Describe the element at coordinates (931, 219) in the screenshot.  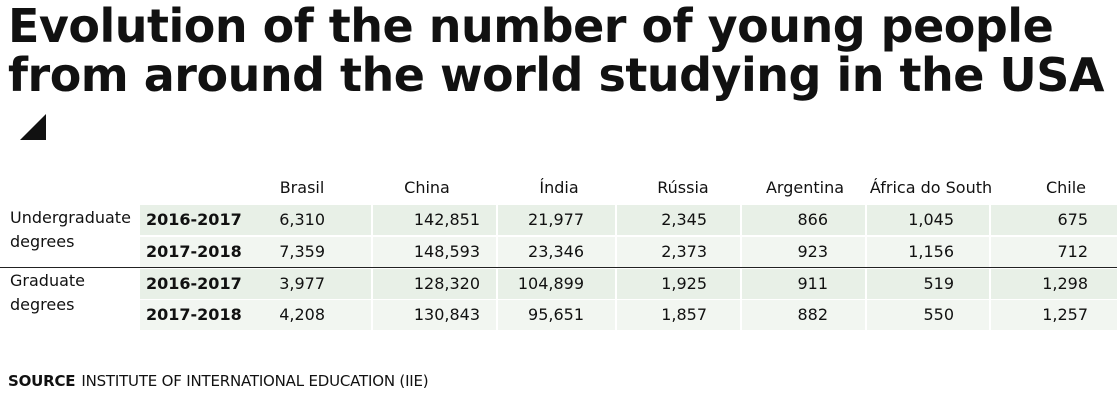
I see `table-cell: 1,045` at that location.